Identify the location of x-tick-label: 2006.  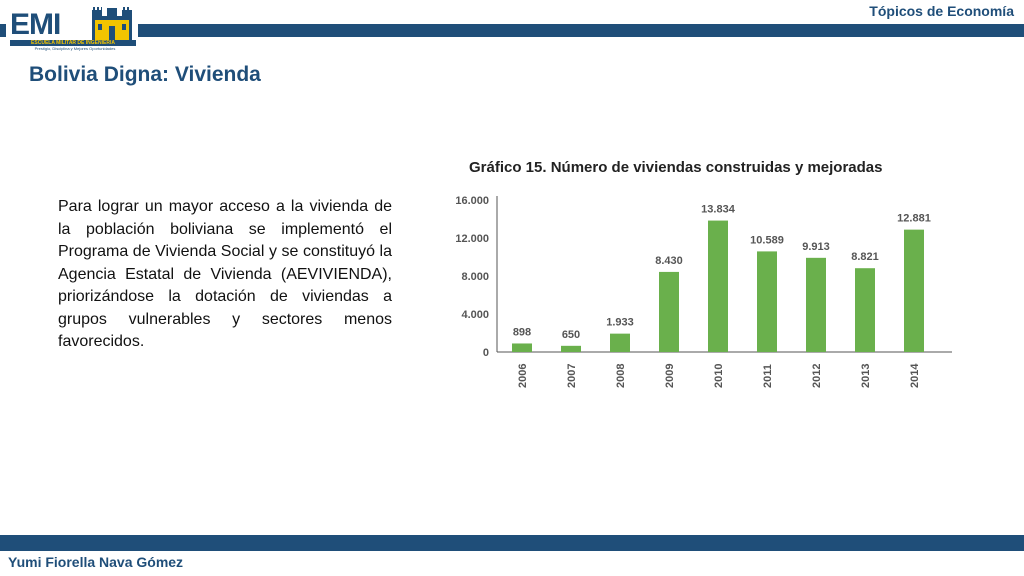
(523, 376).